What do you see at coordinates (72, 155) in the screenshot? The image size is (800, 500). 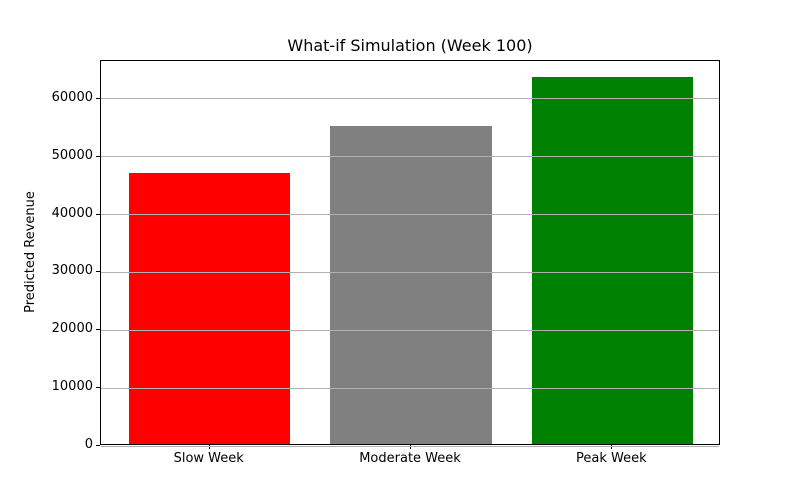 I see `y-tick-label-50000: 50000` at bounding box center [72, 155].